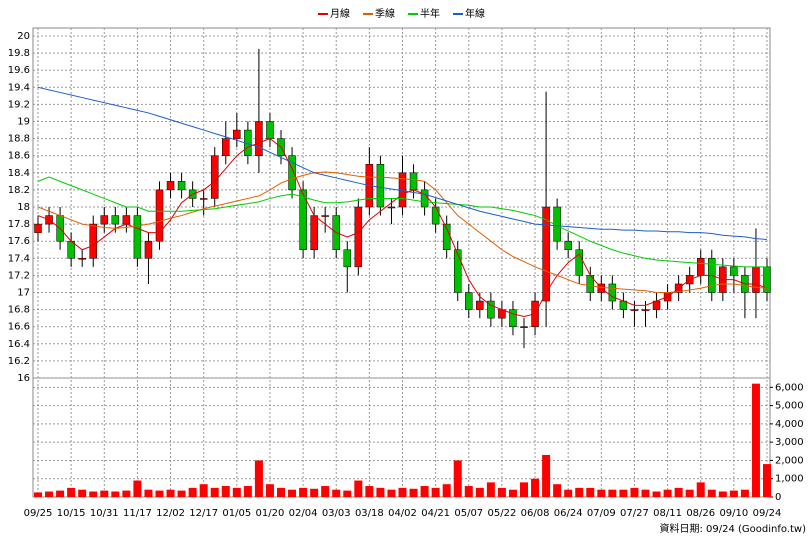 The image size is (808, 544). Describe the element at coordinates (23, 36) in the screenshot. I see `y-tick-label: 20` at that location.